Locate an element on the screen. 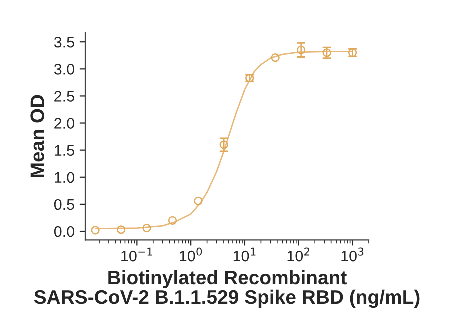  y-tick-label: 2.0 is located at coordinates (64, 123).